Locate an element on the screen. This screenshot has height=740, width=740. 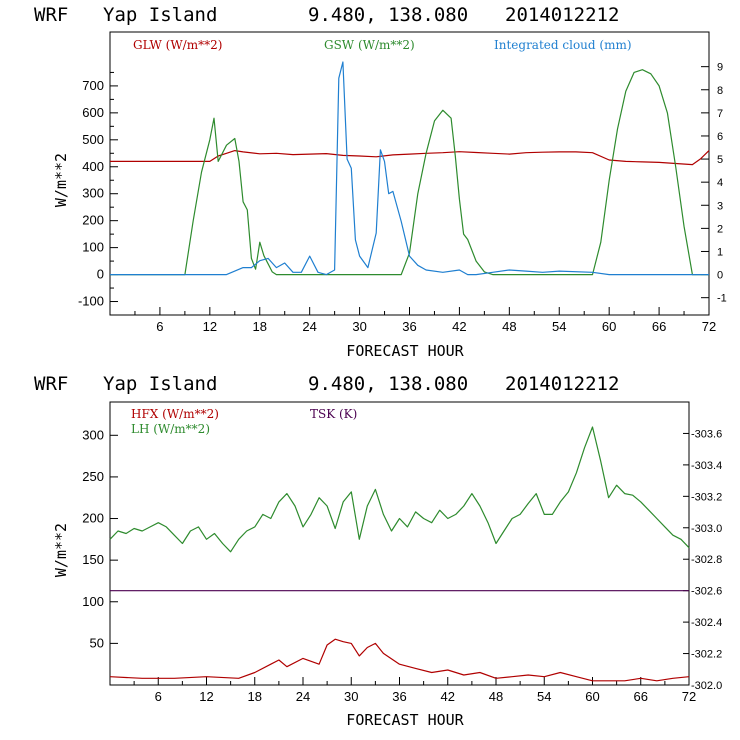
chart-2-x-tick-label: 24 is located at coordinates (303, 696).